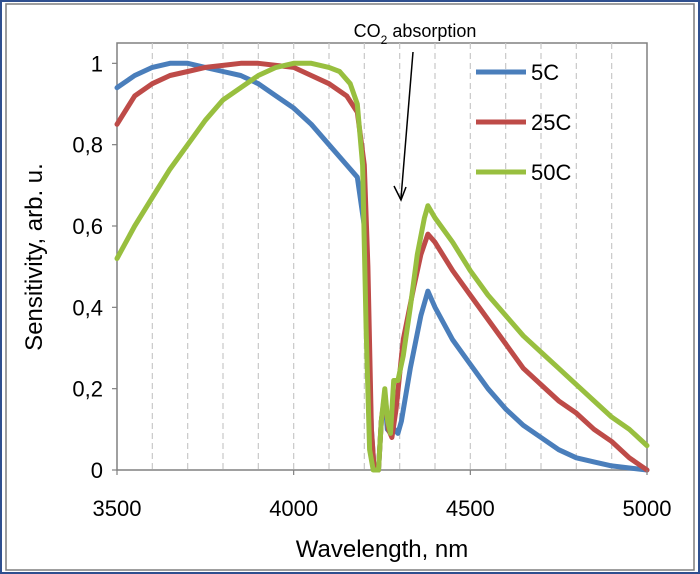 The width and height of the screenshot is (700, 574). I want to click on y-tick-label: 1, so click(97, 63).